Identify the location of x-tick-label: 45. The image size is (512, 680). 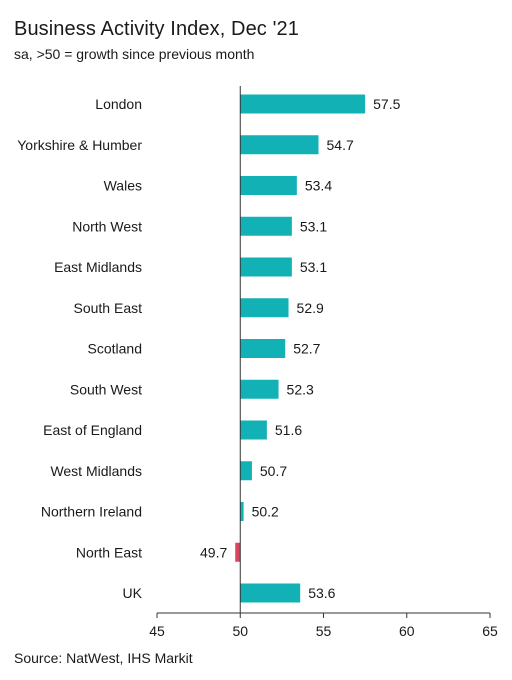
(157, 631).